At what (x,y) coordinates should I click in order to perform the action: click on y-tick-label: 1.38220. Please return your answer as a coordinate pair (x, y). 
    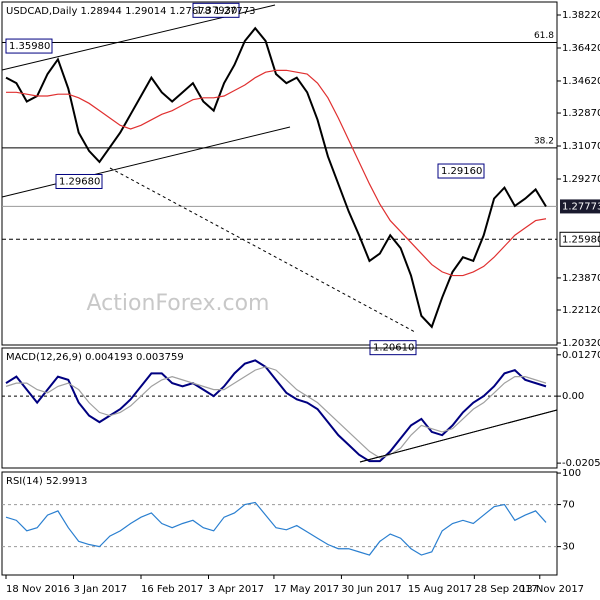
    Looking at the image, I should click on (581, 15).